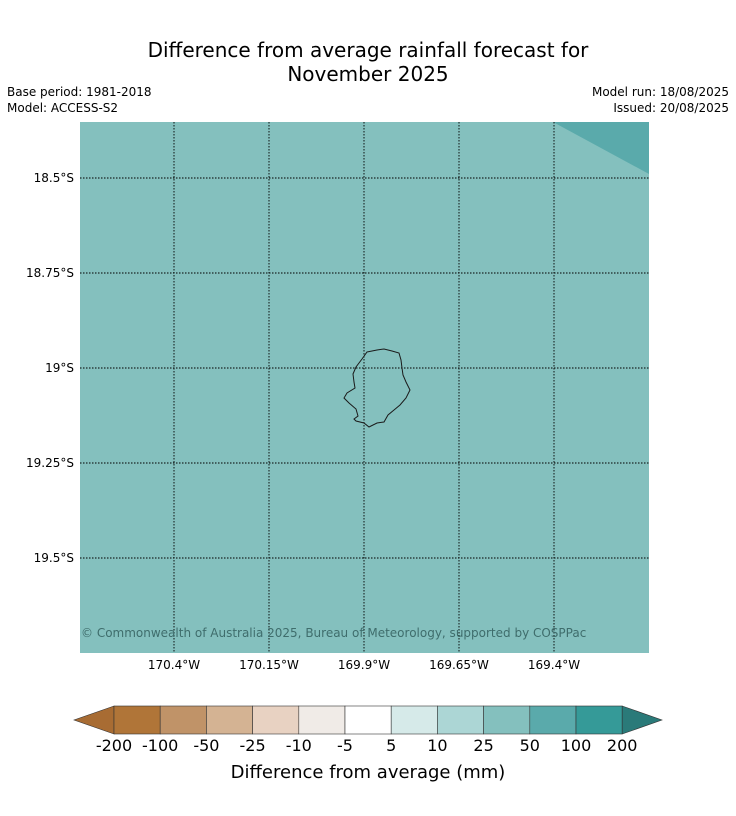  Describe the element at coordinates (94, 720) in the screenshot. I see `colorbar-extend-low` at that location.